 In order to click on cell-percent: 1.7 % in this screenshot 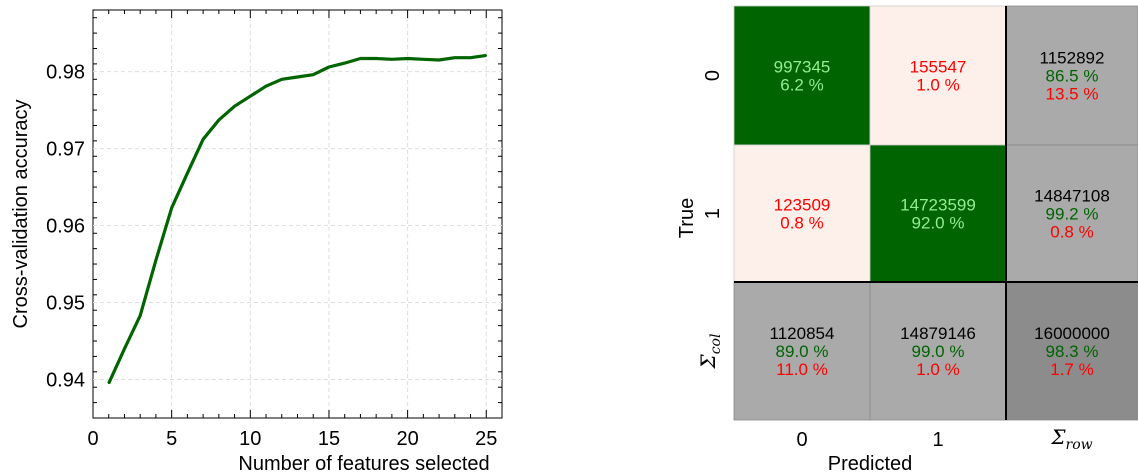, I will do `click(1071, 369)`.